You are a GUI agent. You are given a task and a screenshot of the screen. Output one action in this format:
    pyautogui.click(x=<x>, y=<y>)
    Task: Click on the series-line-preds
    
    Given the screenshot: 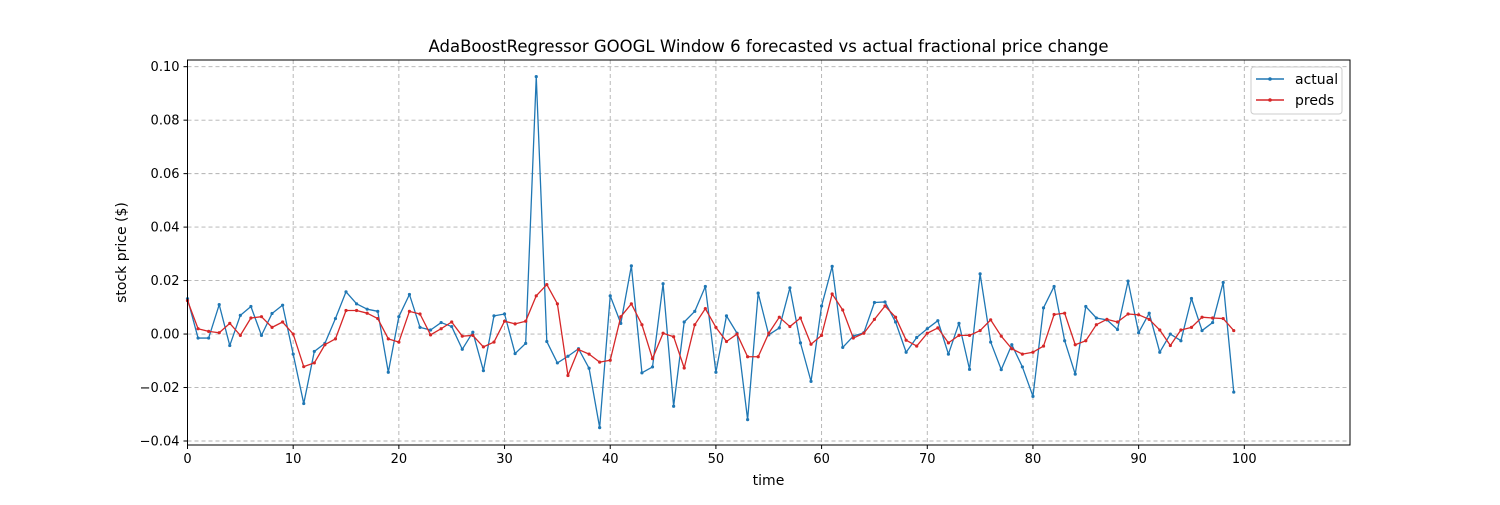 What is the action you would take?
    pyautogui.click(x=710, y=330)
    